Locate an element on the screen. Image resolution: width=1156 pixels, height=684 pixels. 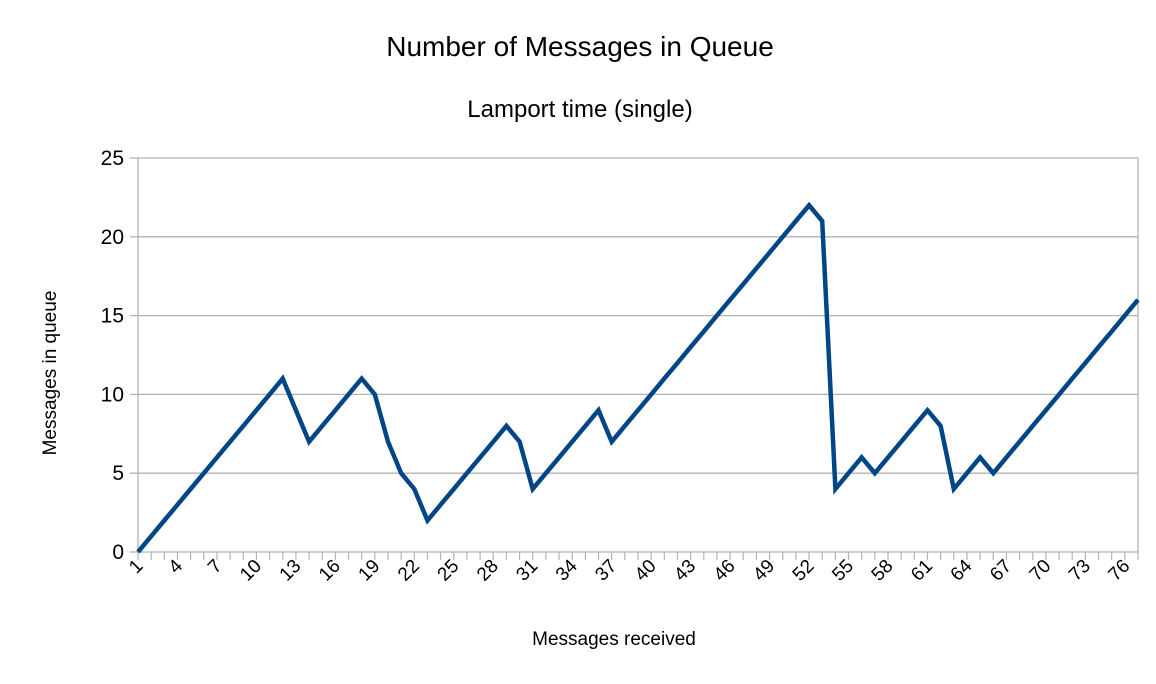
y-tick-label: 0 is located at coordinates (118, 552).